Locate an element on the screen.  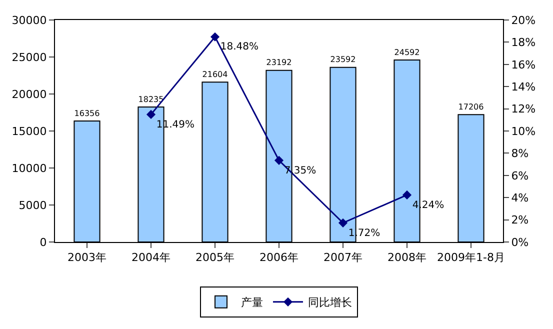
x-tick-label: 2005年 is located at coordinates (215, 257).